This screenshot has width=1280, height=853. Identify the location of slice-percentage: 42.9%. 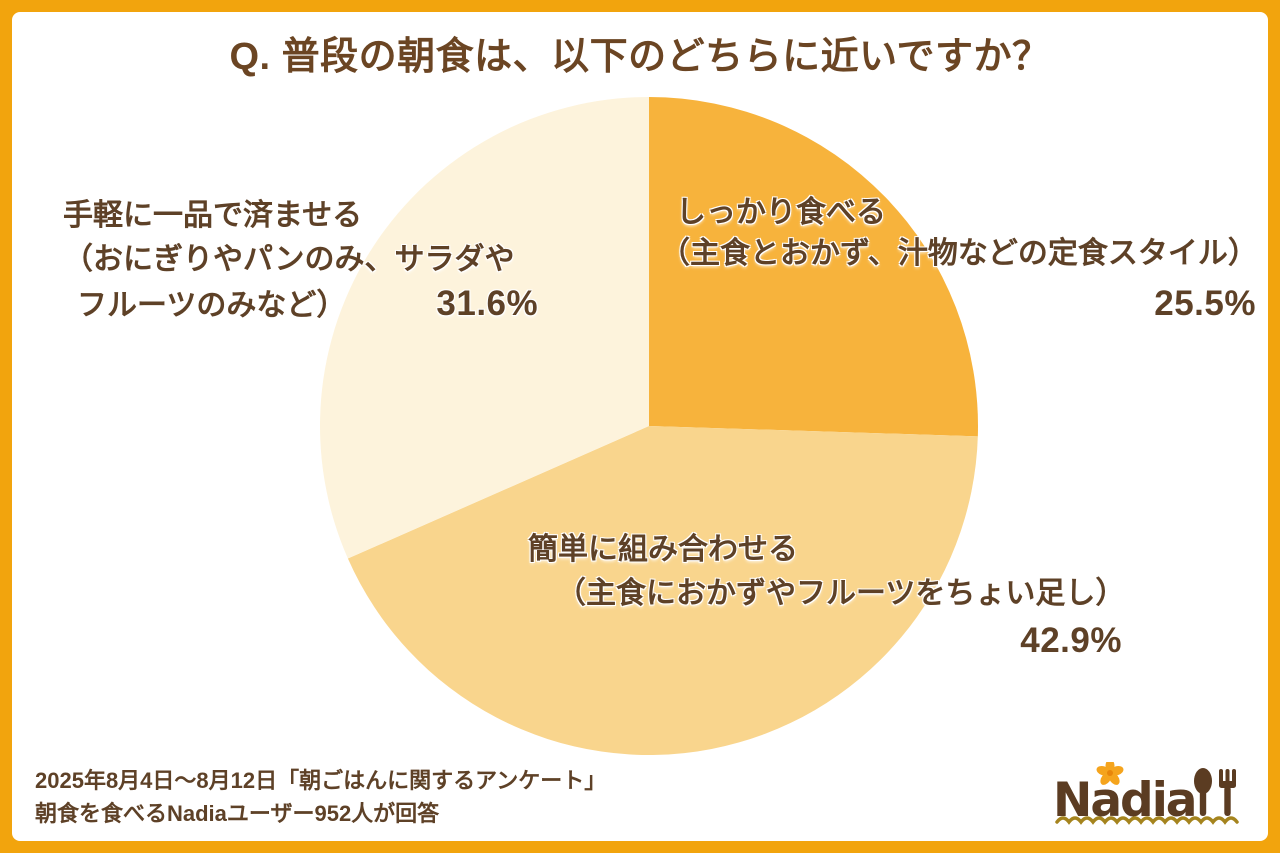
(1071, 640).